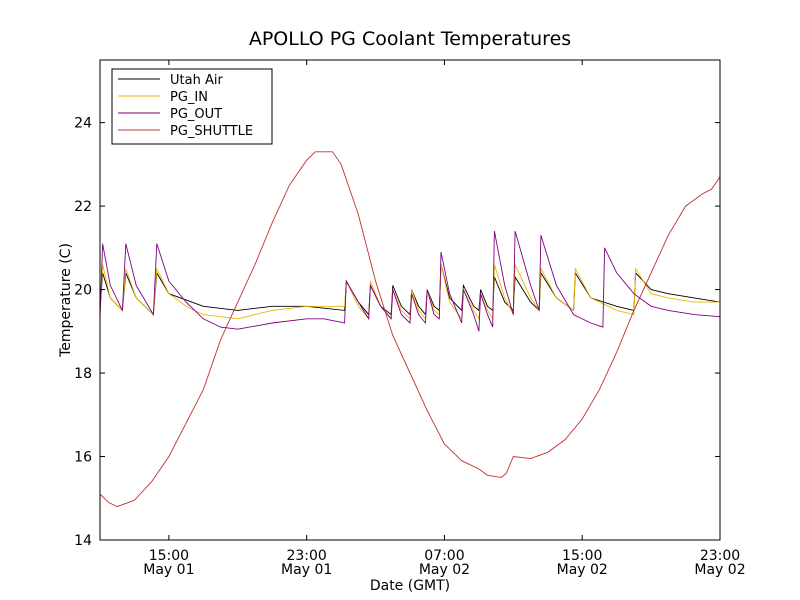 This screenshot has height=600, width=800. I want to click on legend: Utah Air PG_IN PG_OUT PG_SHUTTLE, so click(192, 106).